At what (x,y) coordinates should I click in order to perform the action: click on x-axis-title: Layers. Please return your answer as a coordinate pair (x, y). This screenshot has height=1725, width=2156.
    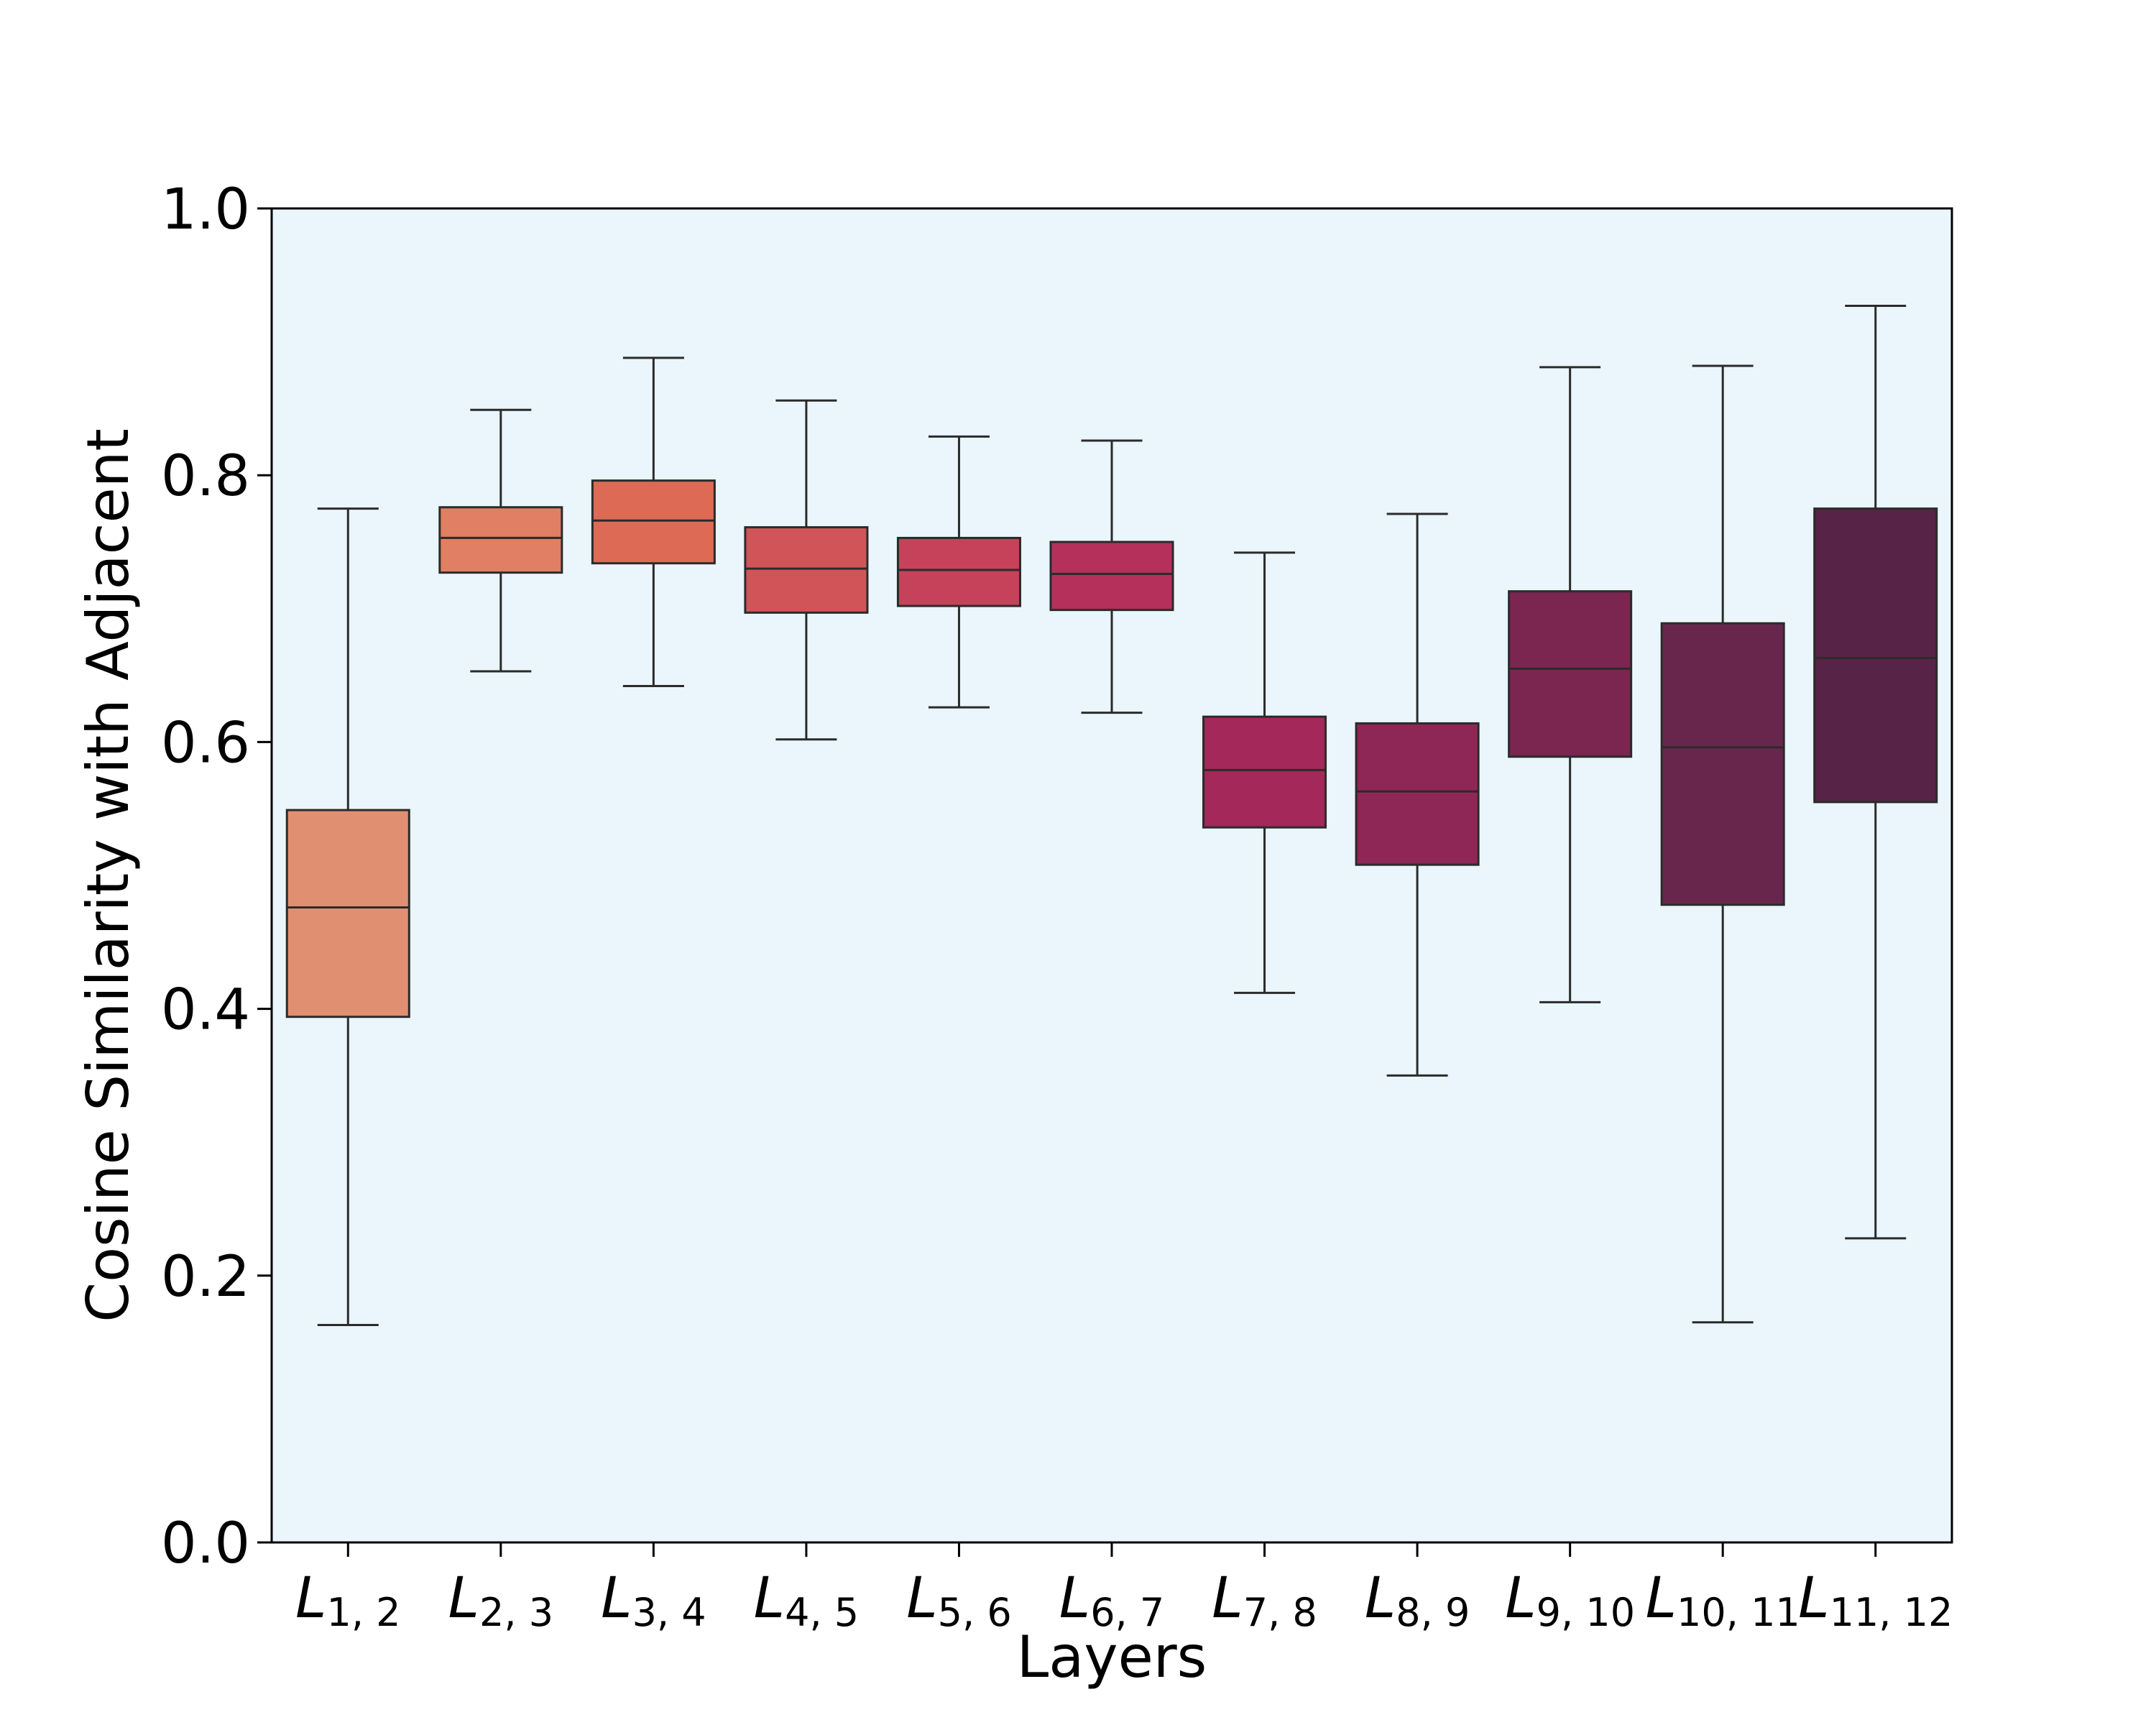
    Looking at the image, I should click on (1112, 1657).